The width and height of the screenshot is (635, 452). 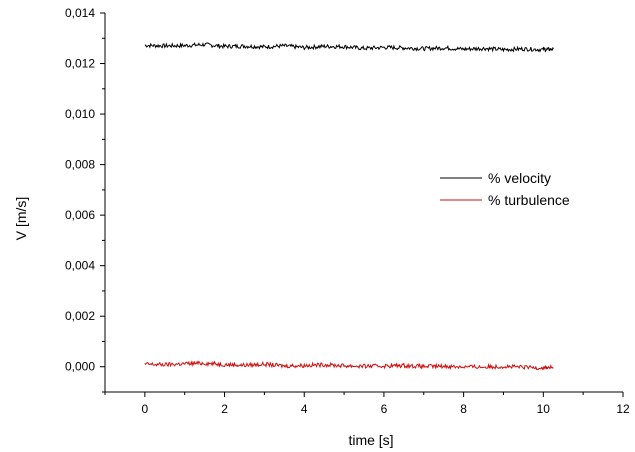 What do you see at coordinates (349, 47) in the screenshot?
I see `series-line-velocity` at bounding box center [349, 47].